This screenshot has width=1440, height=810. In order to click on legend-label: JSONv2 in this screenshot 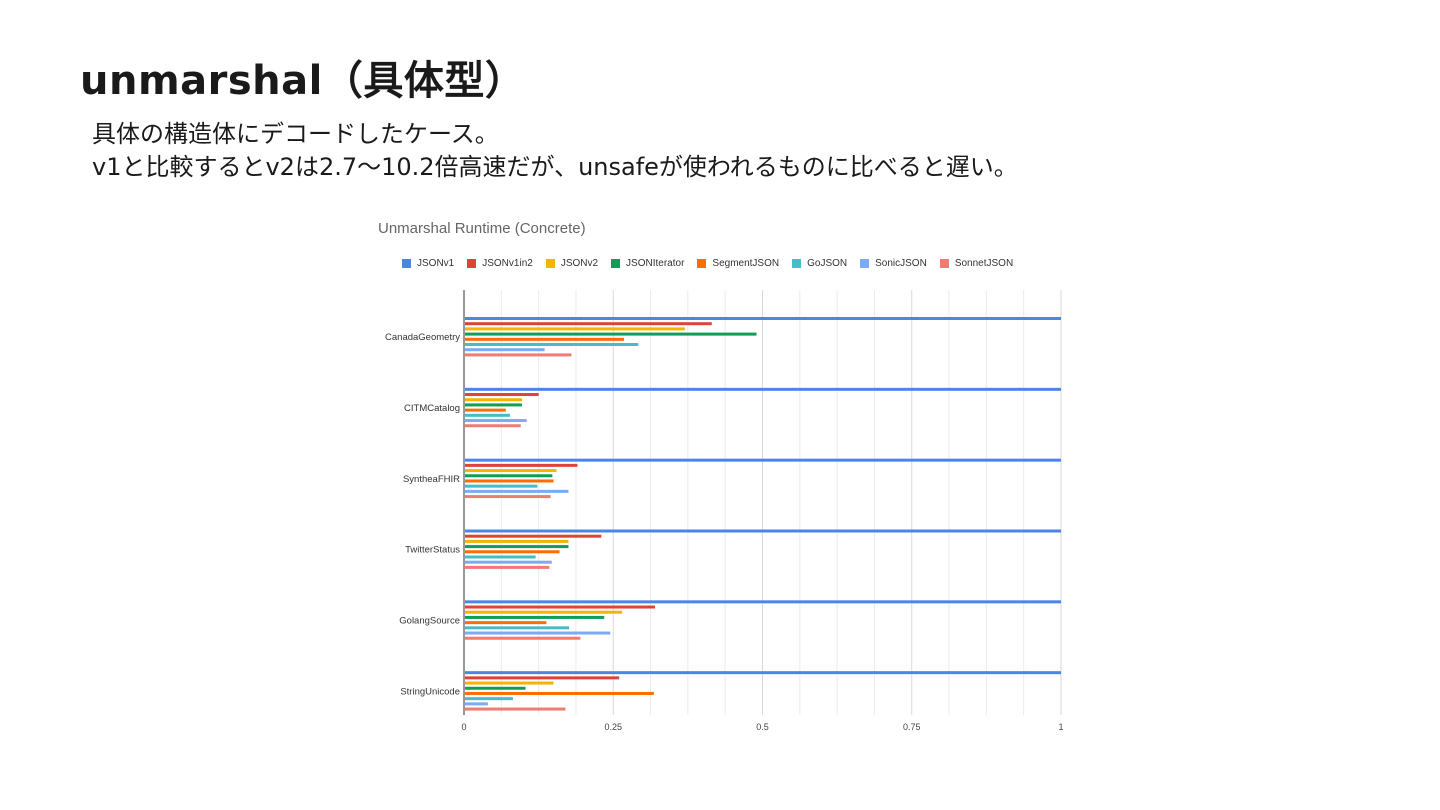, I will do `click(579, 263)`.